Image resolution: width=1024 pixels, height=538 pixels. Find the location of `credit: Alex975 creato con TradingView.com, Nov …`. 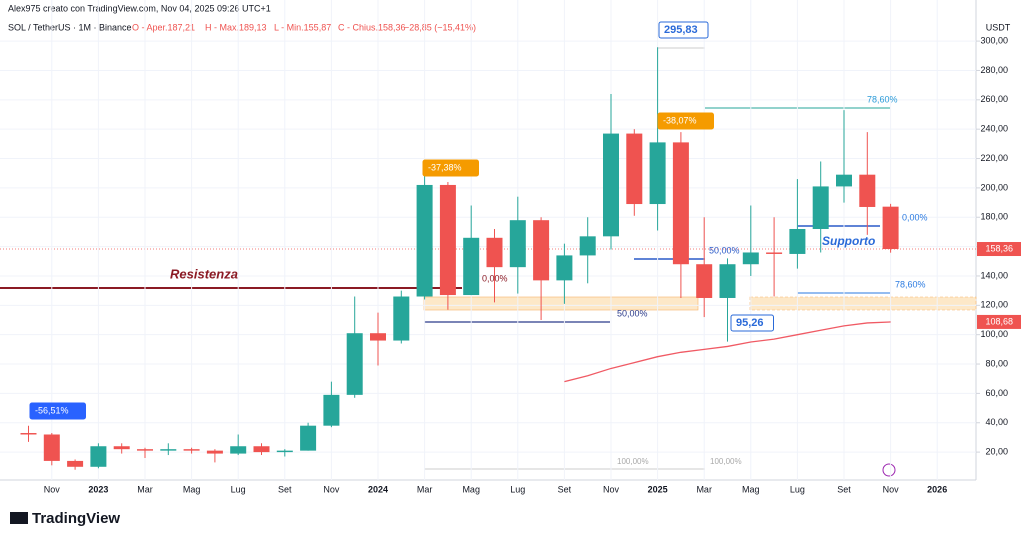

credit: Alex975 creato con TradingView.com, Nov … is located at coordinates (139, 8).